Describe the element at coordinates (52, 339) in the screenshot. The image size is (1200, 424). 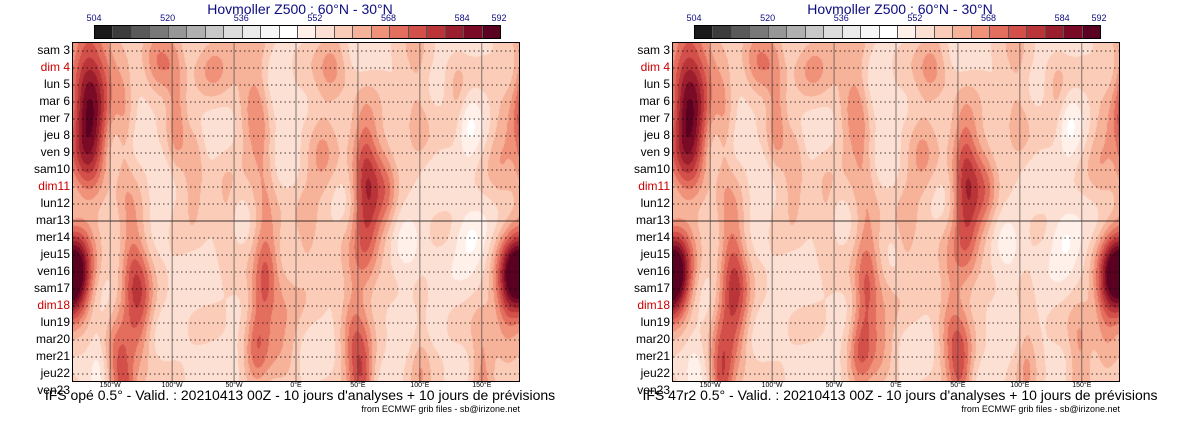
I see `date-label: mar20` at that location.